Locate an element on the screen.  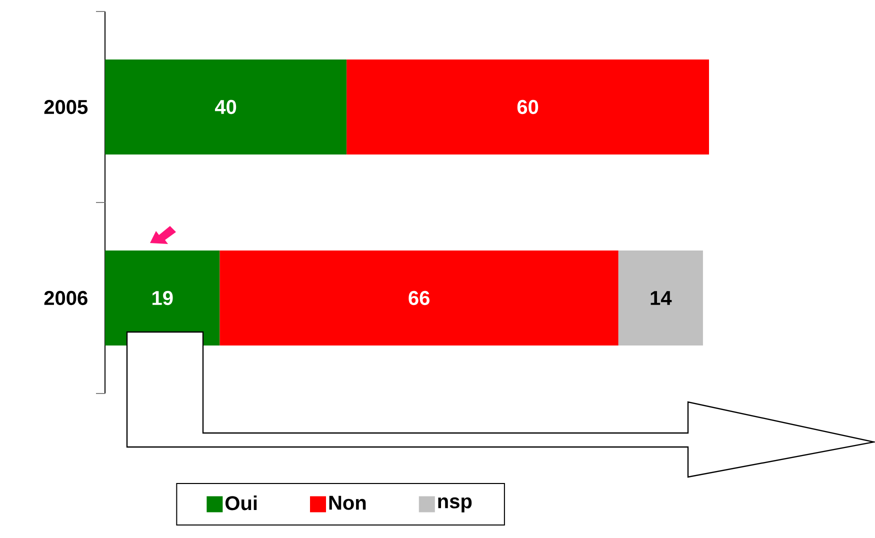
y-tick-label: 2006 is located at coordinates (66, 298).